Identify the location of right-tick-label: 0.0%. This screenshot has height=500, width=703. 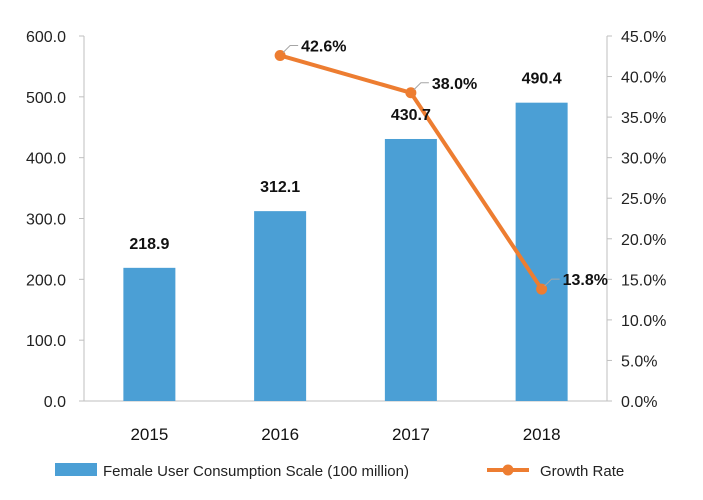
(639, 402).